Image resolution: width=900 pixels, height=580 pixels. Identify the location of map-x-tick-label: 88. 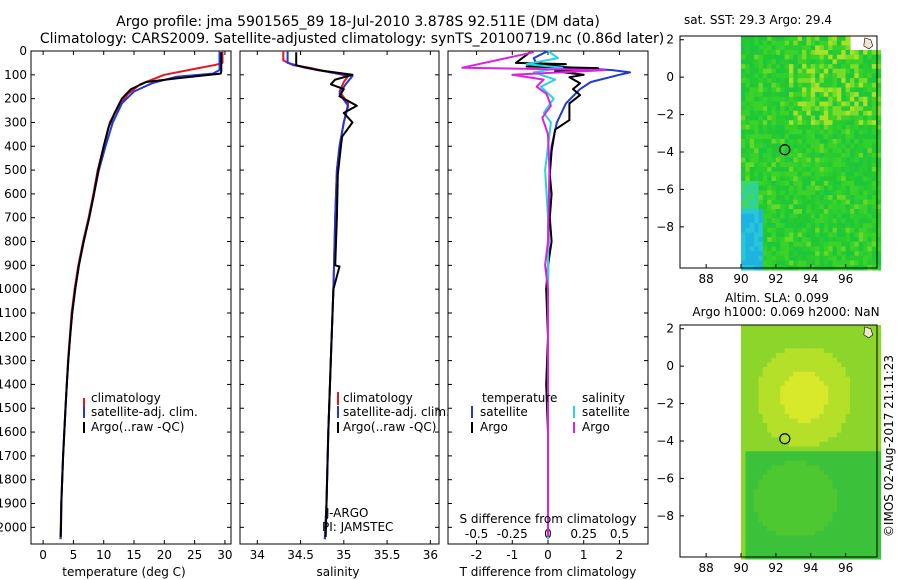
(706, 568).